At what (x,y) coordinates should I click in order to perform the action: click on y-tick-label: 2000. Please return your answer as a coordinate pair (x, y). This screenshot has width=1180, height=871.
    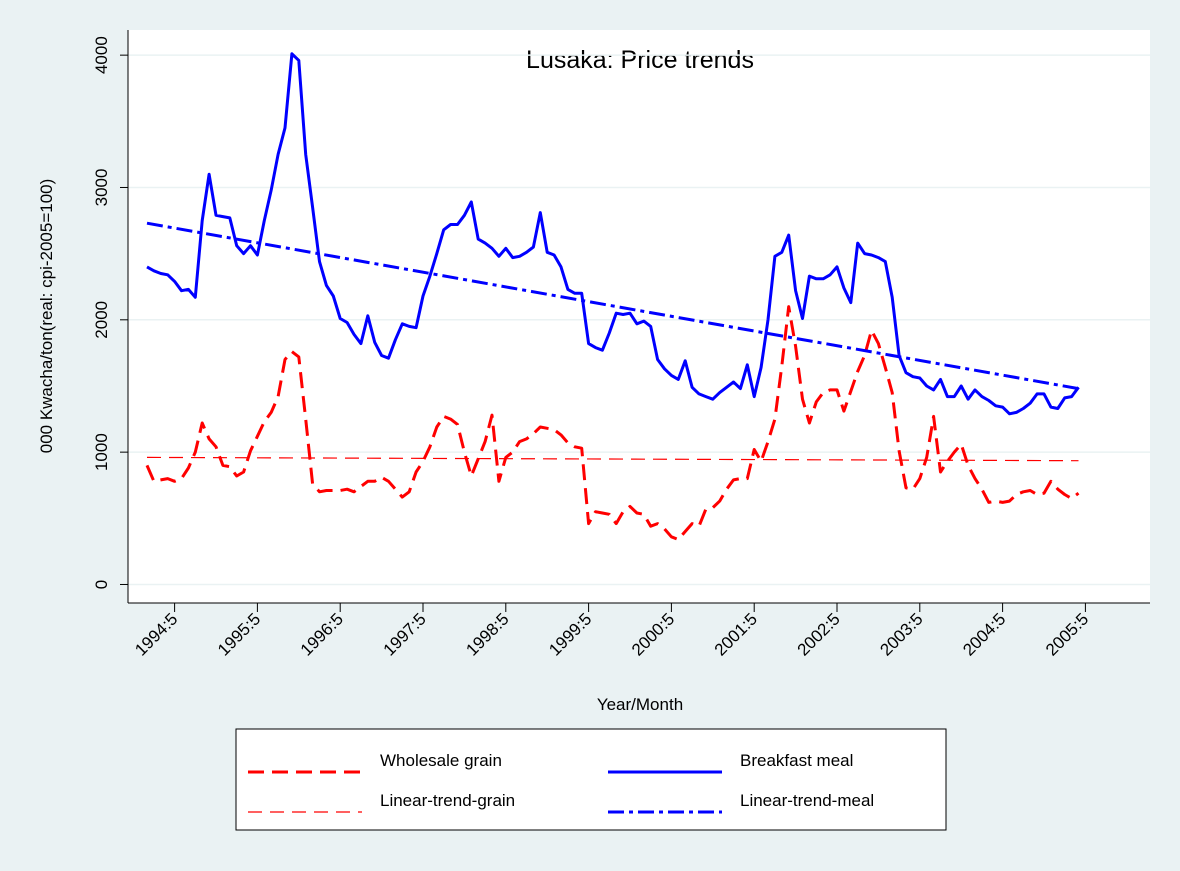
    Looking at the image, I should click on (101, 320).